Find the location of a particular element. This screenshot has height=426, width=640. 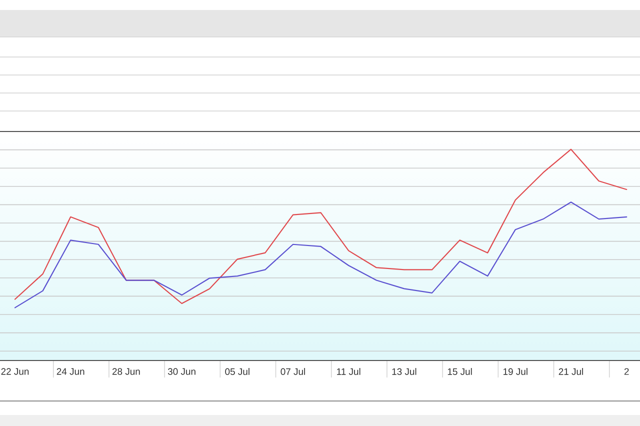

x-tick-label: 21 Jul is located at coordinates (570, 371).